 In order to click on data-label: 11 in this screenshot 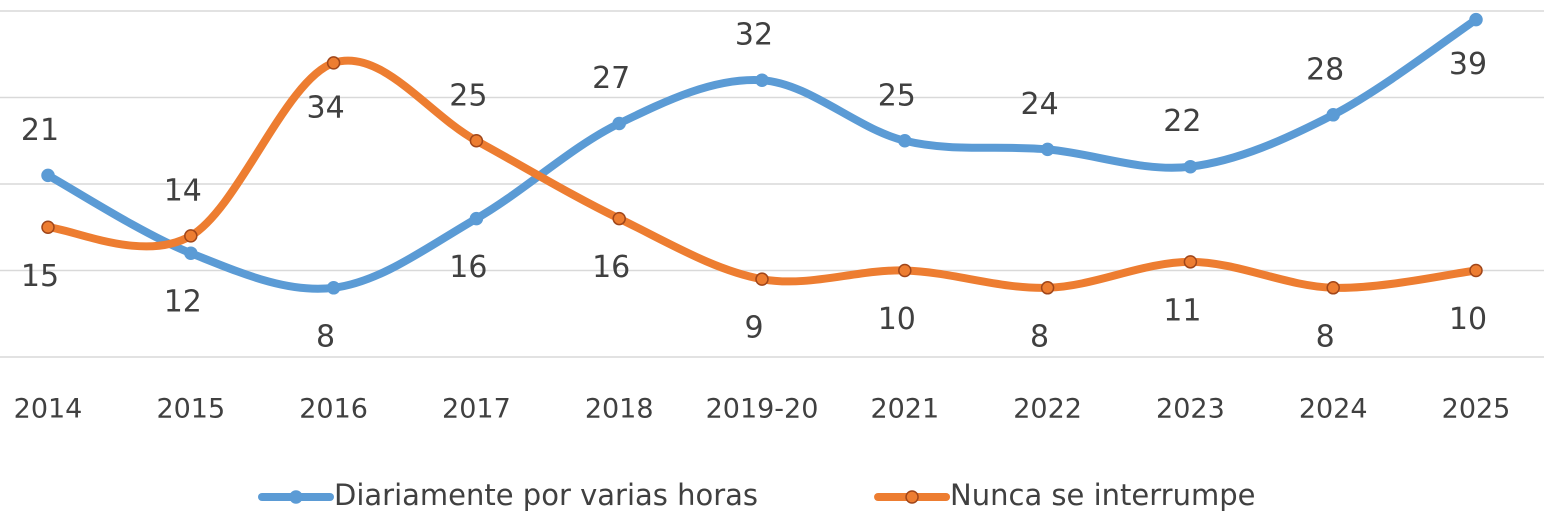, I will do `click(1182, 310)`.